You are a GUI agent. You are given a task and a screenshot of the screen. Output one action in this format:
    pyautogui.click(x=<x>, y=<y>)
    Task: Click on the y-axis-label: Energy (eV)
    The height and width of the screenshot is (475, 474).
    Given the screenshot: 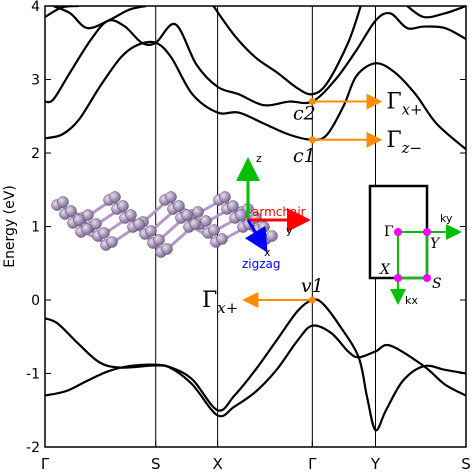 What is the action you would take?
    pyautogui.click(x=10, y=226)
    